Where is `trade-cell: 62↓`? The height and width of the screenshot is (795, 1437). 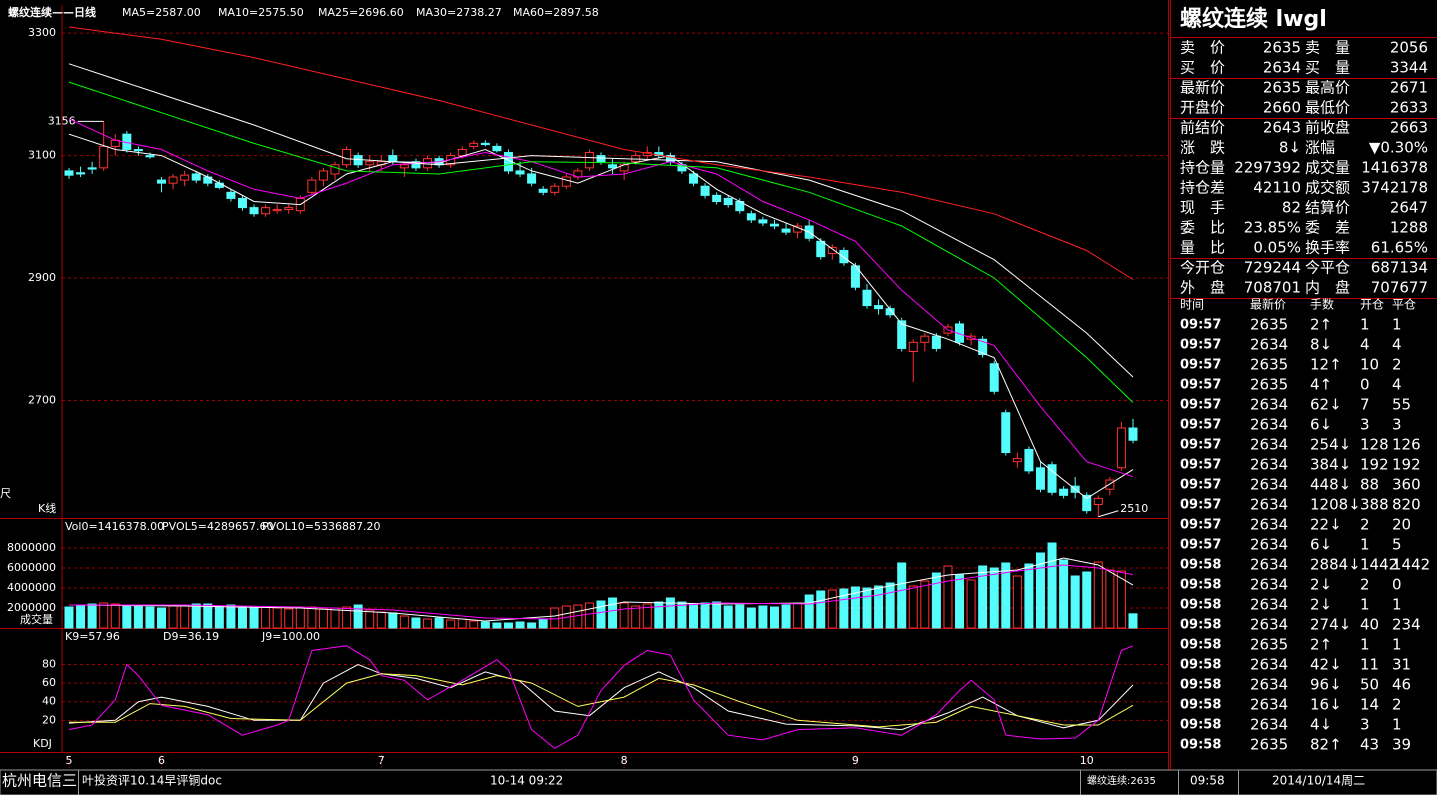 trade-cell: 62↓ is located at coordinates (1326, 405).